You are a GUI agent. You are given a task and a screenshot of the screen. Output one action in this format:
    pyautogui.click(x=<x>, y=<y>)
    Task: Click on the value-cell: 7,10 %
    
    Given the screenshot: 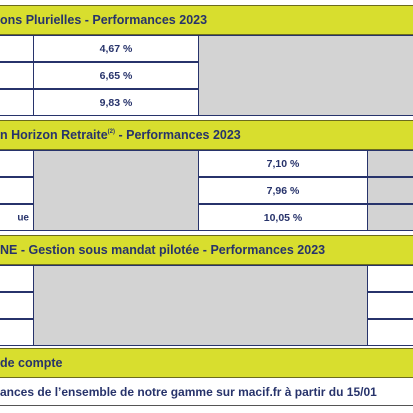 What is the action you would take?
    pyautogui.click(x=283, y=163)
    